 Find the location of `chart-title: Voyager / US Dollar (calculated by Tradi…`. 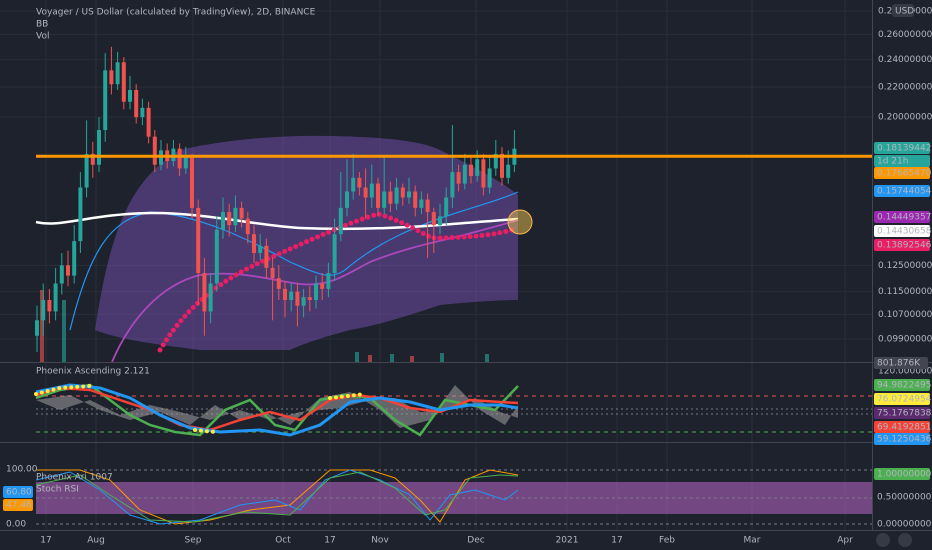

chart-title: Voyager / US Dollar (calculated by Tradi… is located at coordinates (176, 13).